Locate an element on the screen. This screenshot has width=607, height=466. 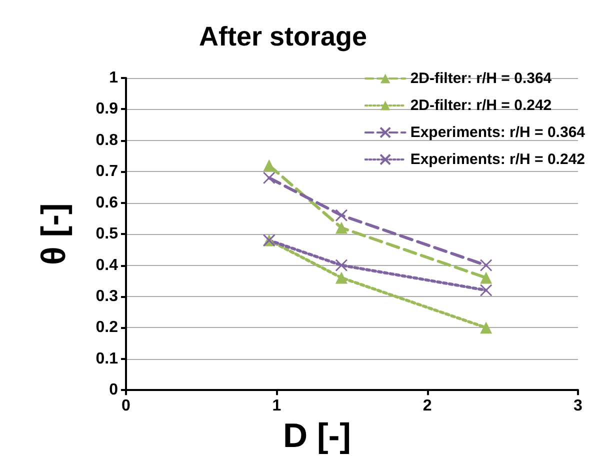
chart-title: After storage is located at coordinates (283, 37).